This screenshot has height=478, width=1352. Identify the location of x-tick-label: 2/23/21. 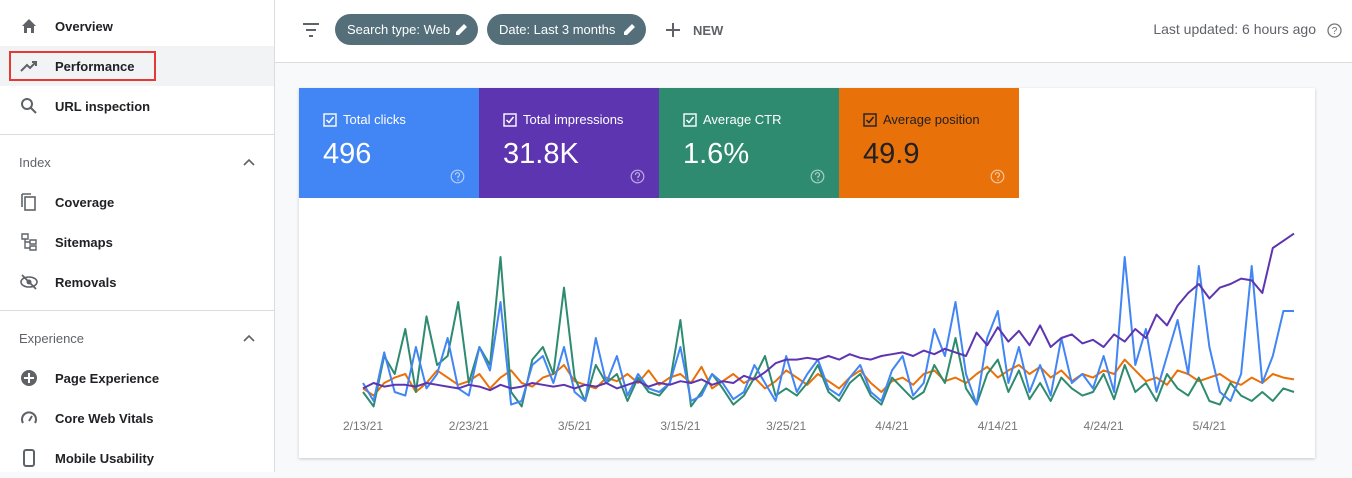
(469, 426).